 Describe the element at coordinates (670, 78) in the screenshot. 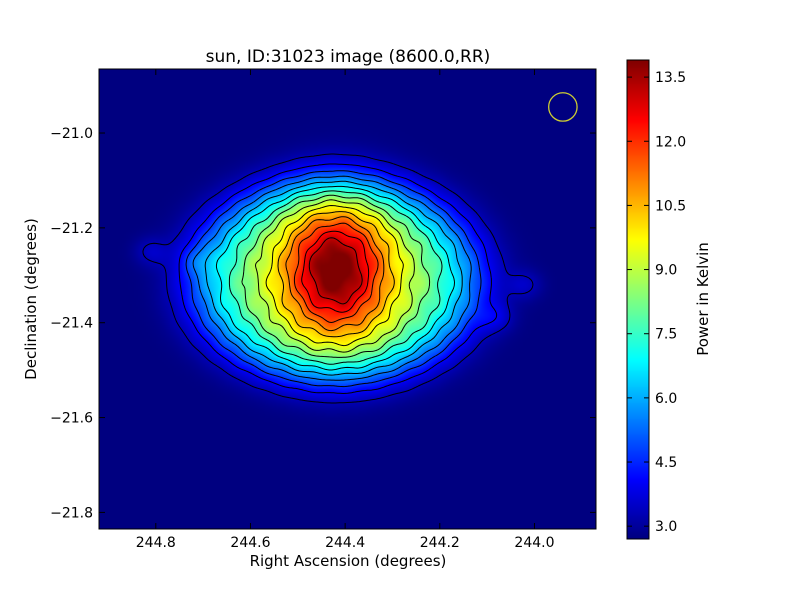

I see `colorbar-tick-label: 13.5` at that location.